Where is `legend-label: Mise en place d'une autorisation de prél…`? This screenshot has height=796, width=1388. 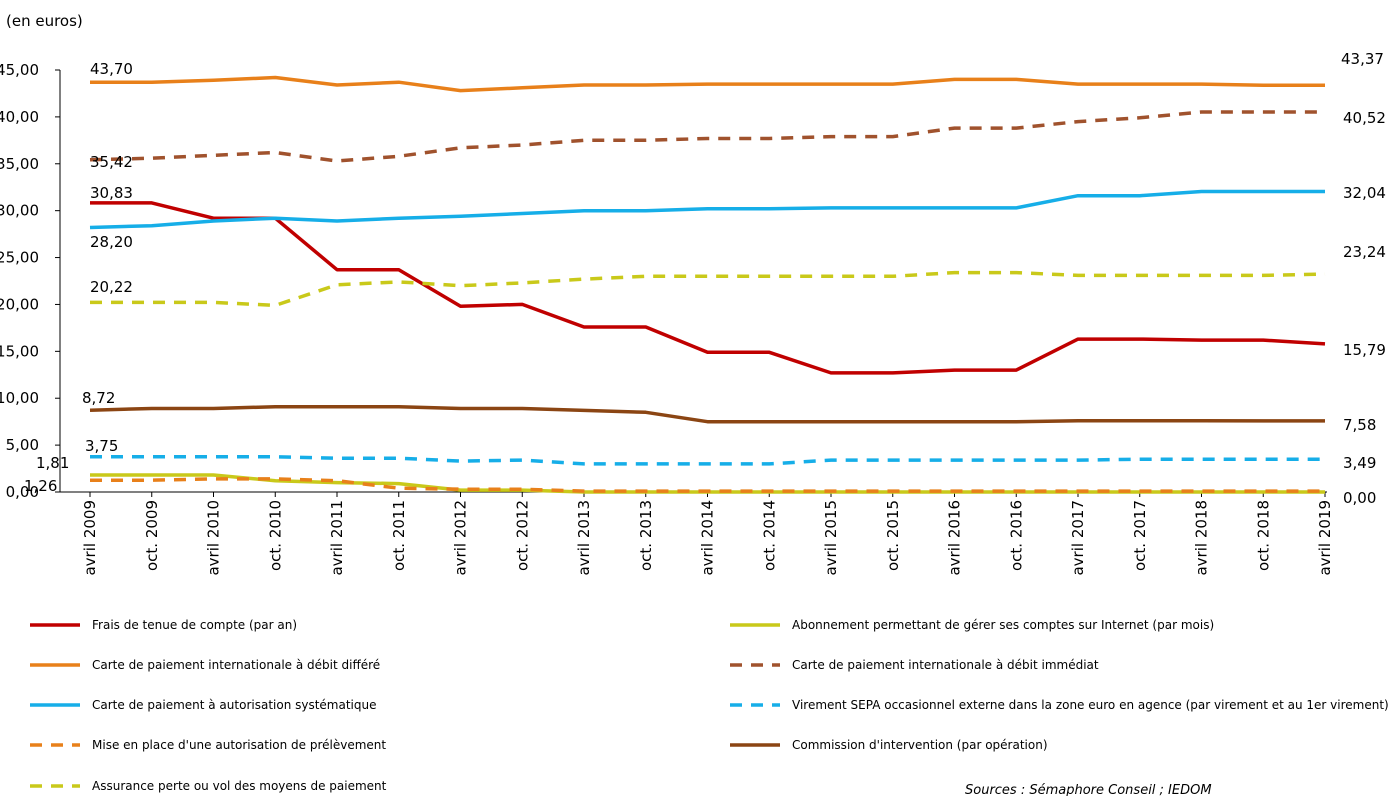 legend-label: Mise en place d'une autorisation de prél… is located at coordinates (239, 745).